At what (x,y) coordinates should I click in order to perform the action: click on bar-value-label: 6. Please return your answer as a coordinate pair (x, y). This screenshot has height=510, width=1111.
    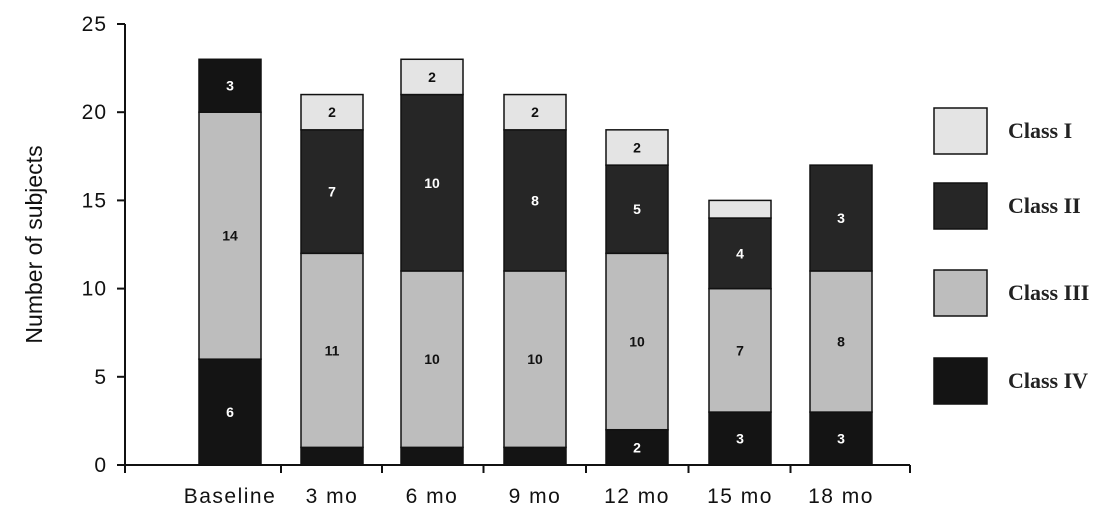
    Looking at the image, I should click on (230, 412).